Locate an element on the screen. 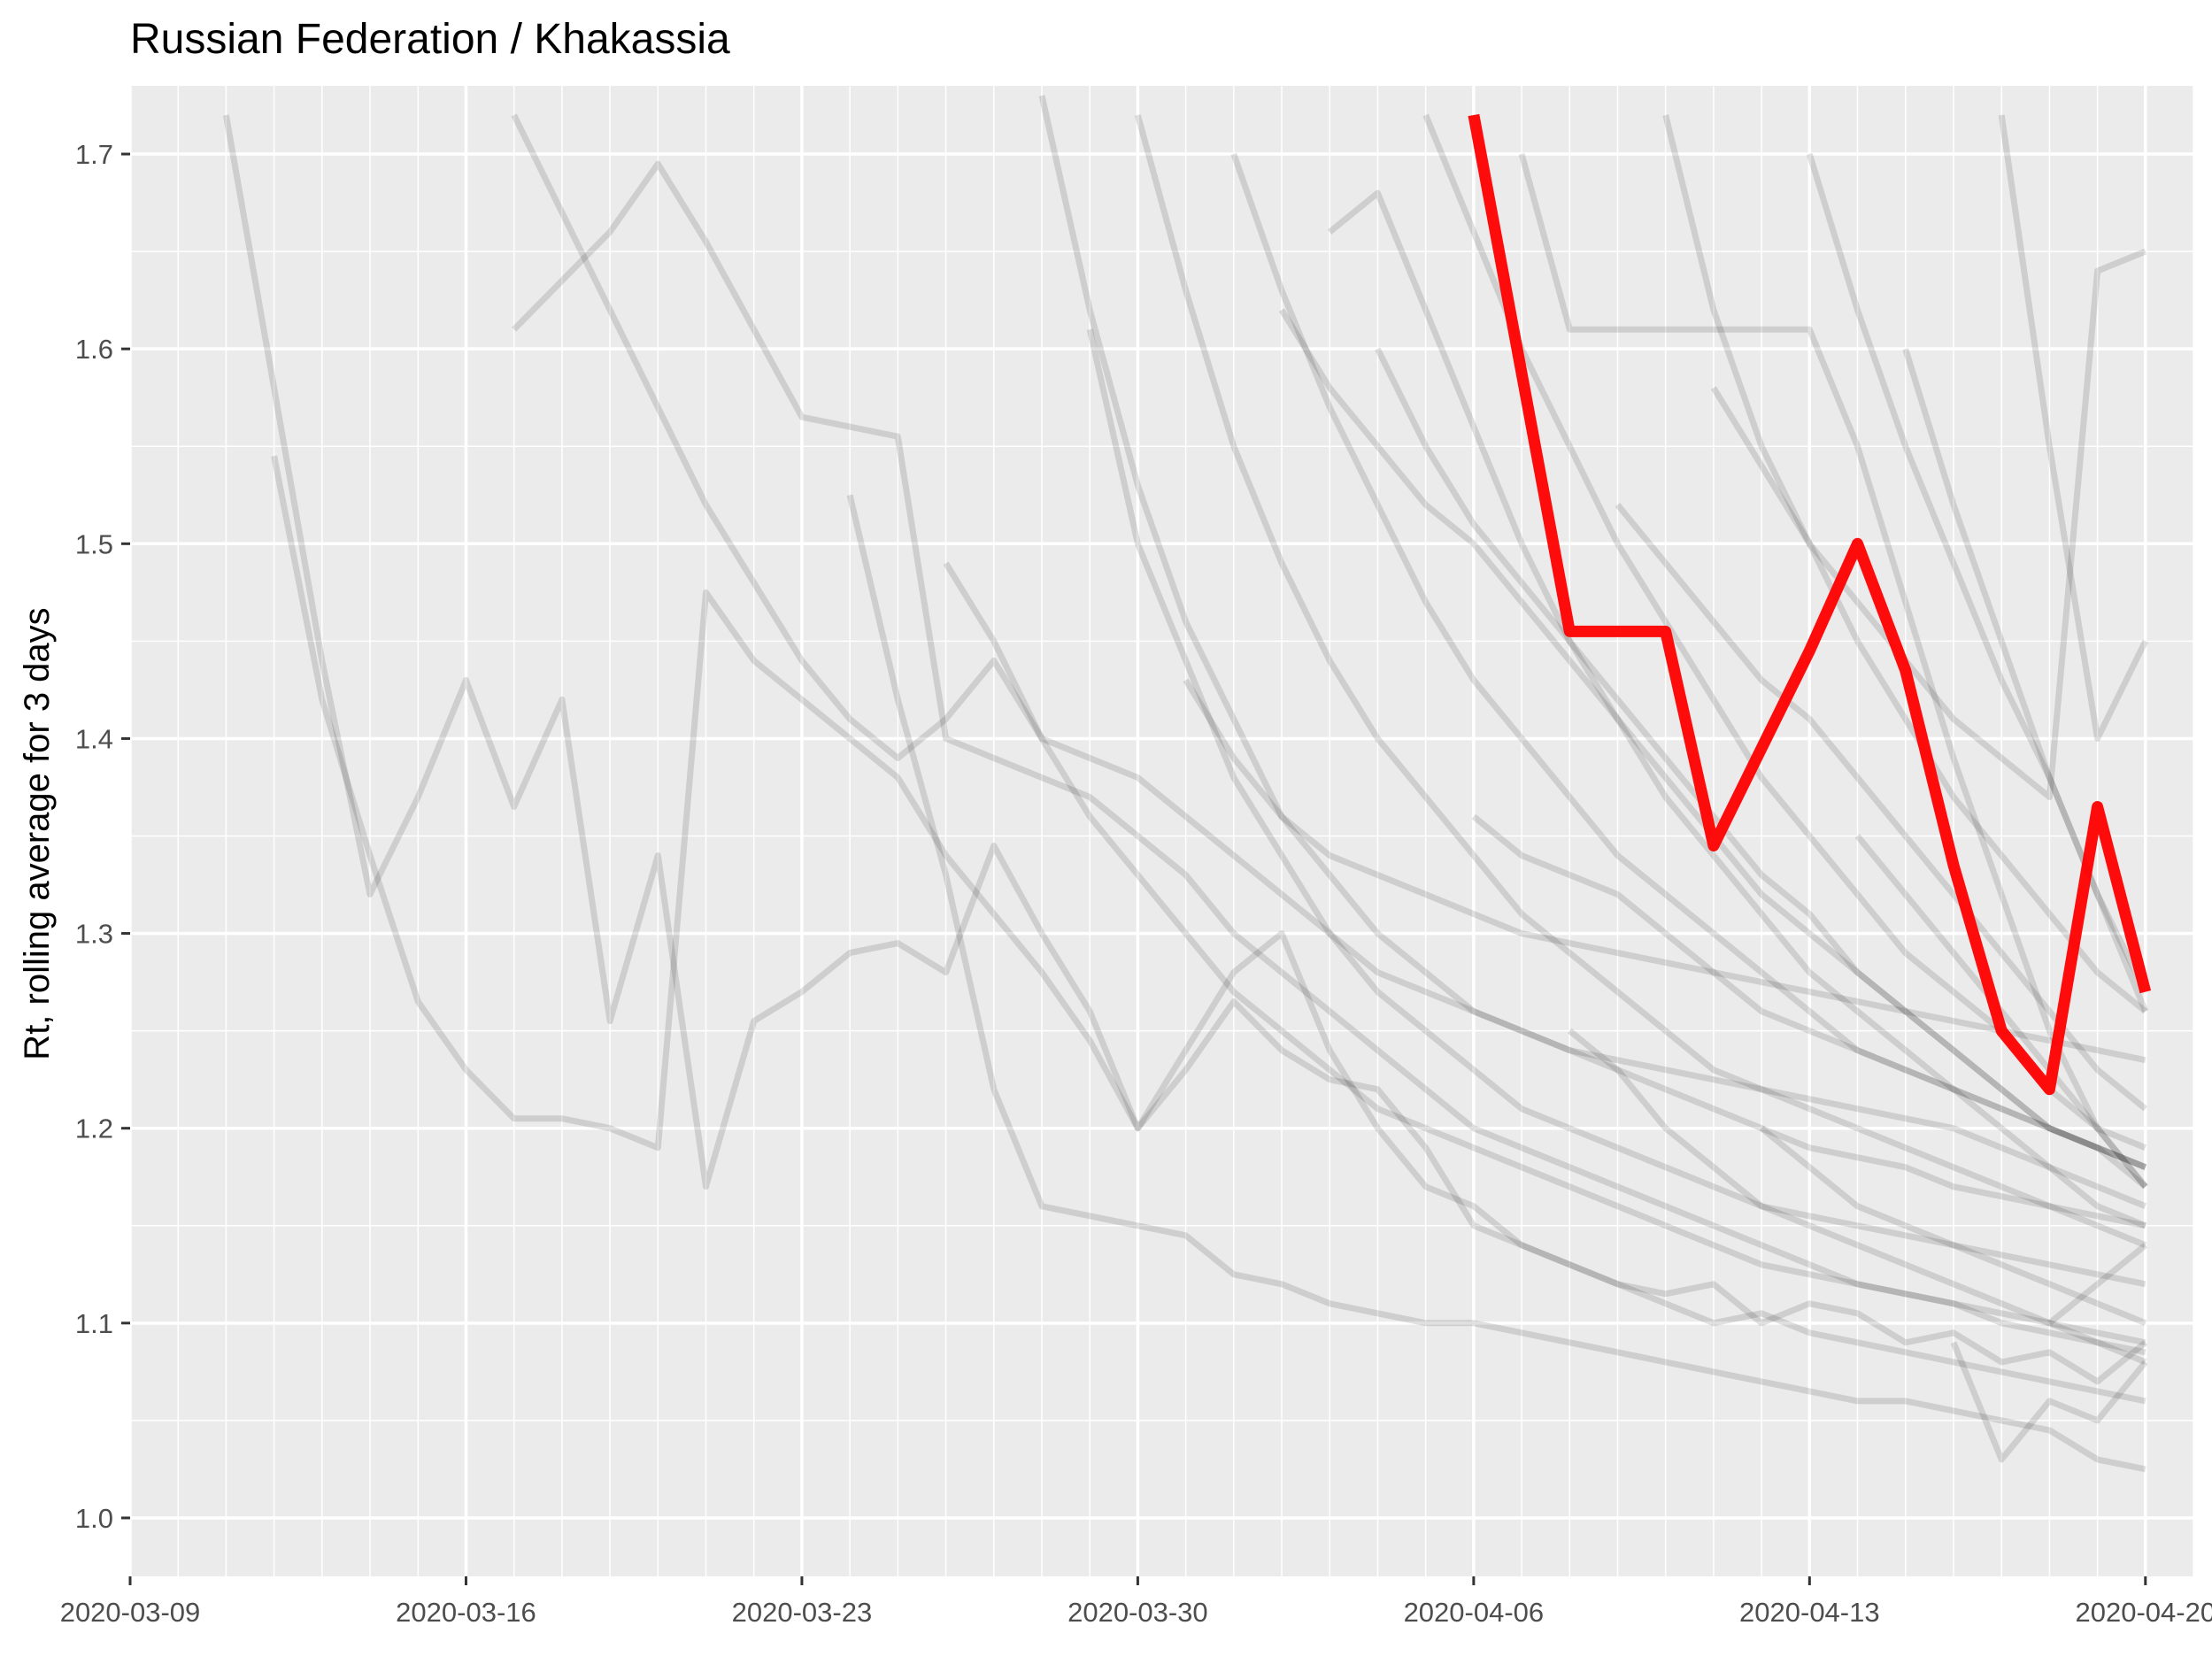 This screenshot has height=1664, width=2212. x-tick-label: 2020-04-20 is located at coordinates (2144, 1612).